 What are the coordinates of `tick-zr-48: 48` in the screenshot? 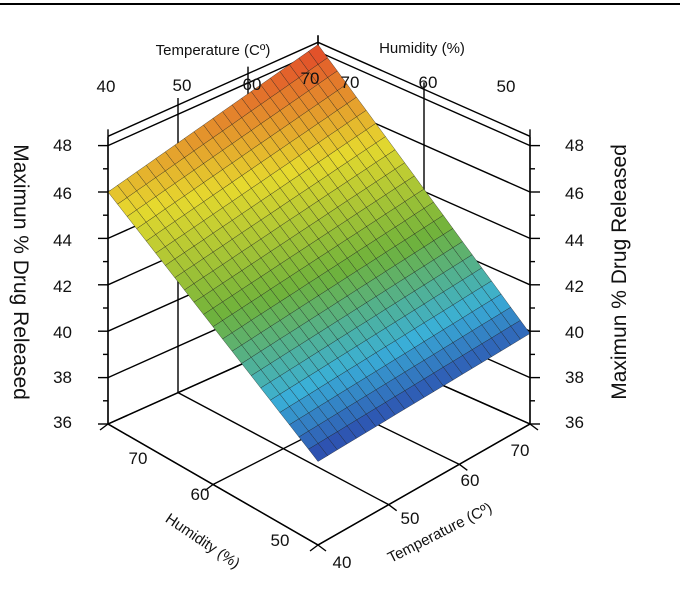 It's located at (574, 145).